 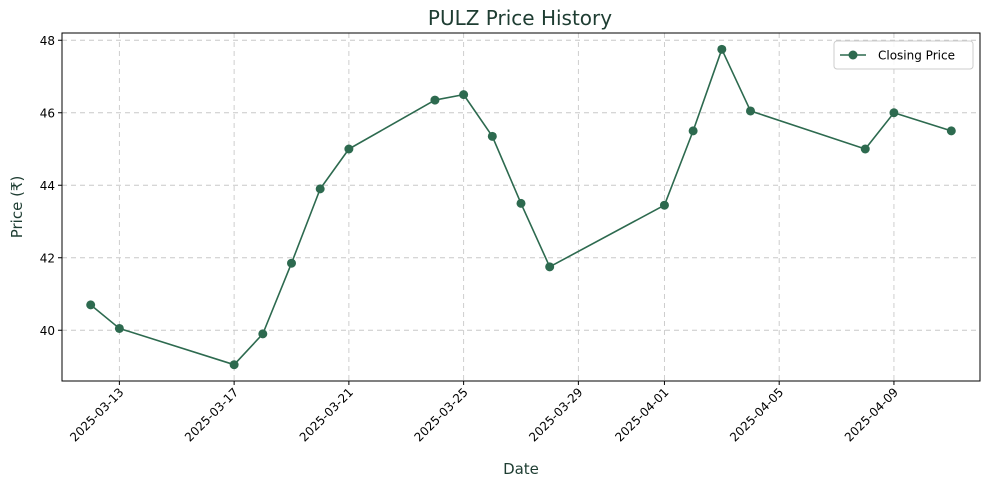 What do you see at coordinates (17, 207) in the screenshot?
I see `y-axis-label: Price (₹)` at bounding box center [17, 207].